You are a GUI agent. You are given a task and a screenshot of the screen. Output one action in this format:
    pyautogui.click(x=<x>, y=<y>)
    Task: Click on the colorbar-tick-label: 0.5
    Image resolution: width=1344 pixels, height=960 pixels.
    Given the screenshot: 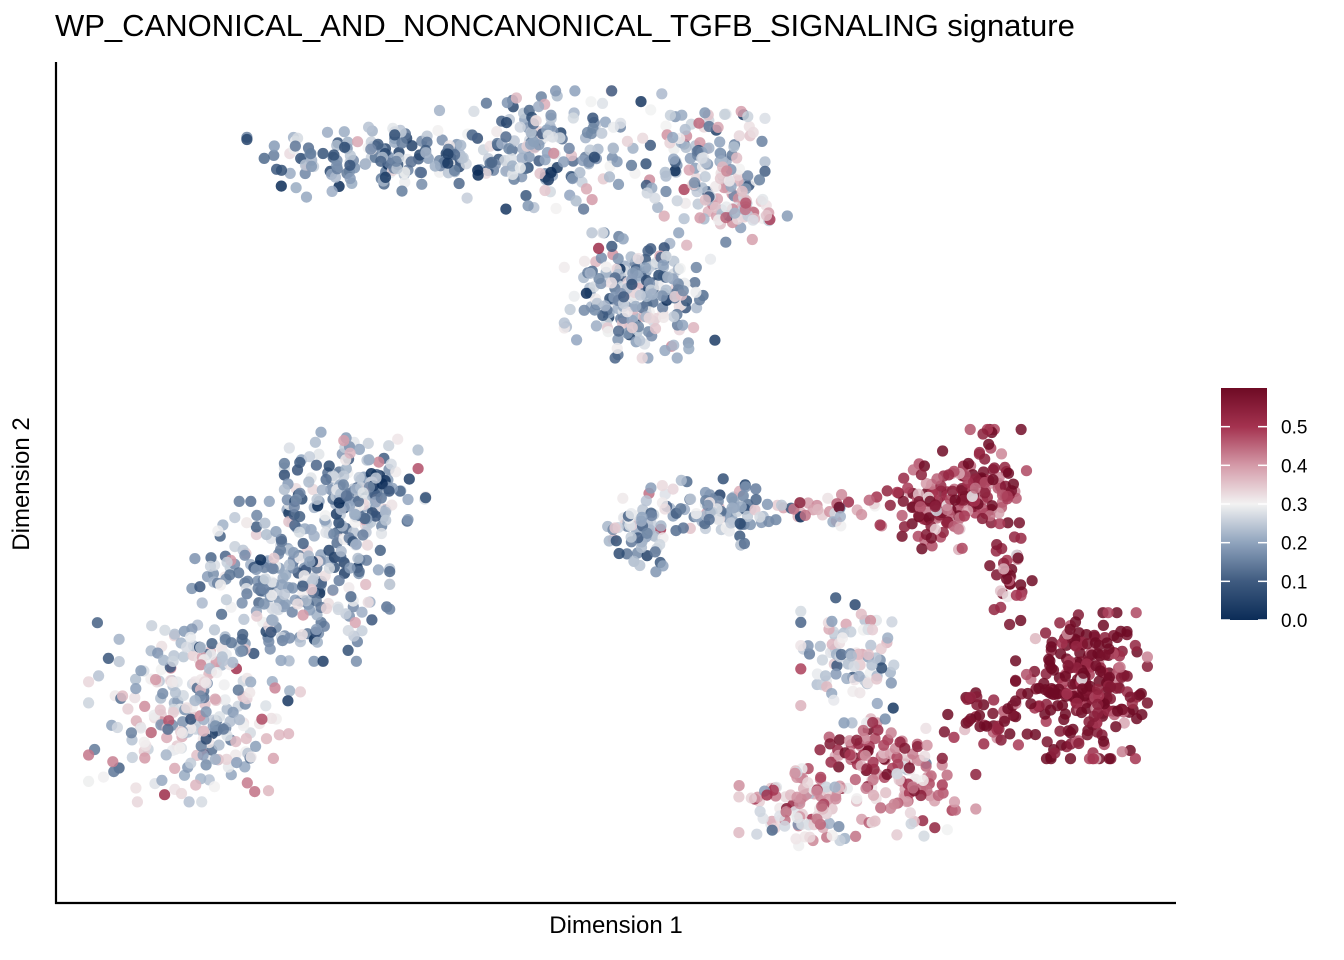 What is the action you would take?
    pyautogui.click(x=1294, y=428)
    